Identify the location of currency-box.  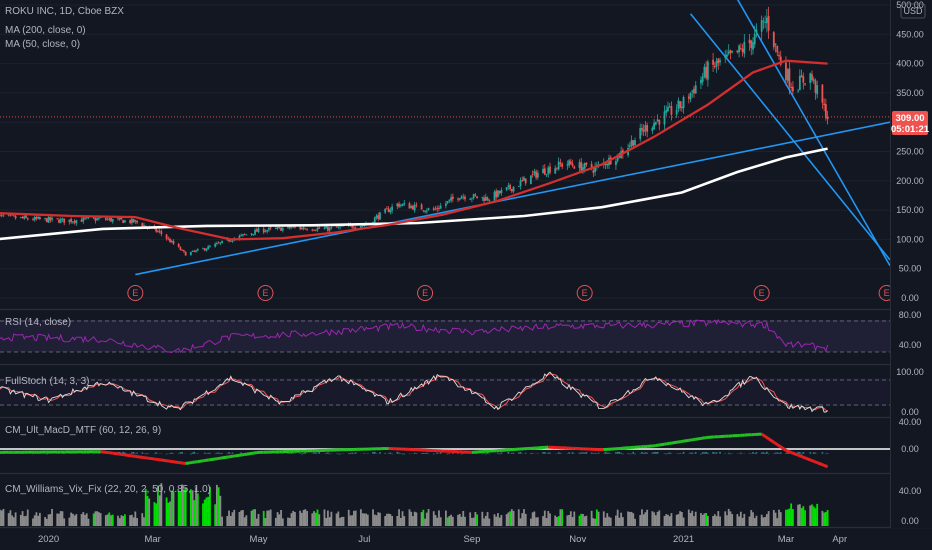
(913, 11).